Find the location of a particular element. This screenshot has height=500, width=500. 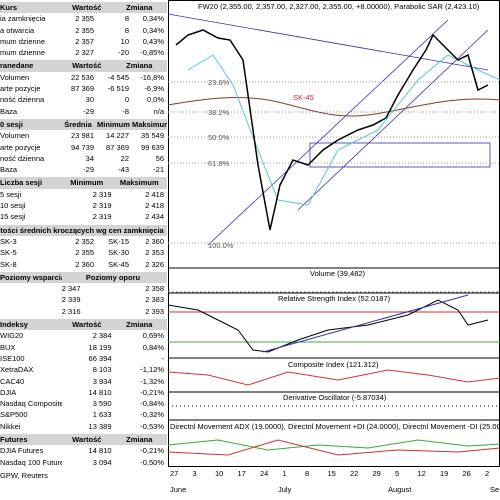

cell: 94 739 is located at coordinates (82, 147).